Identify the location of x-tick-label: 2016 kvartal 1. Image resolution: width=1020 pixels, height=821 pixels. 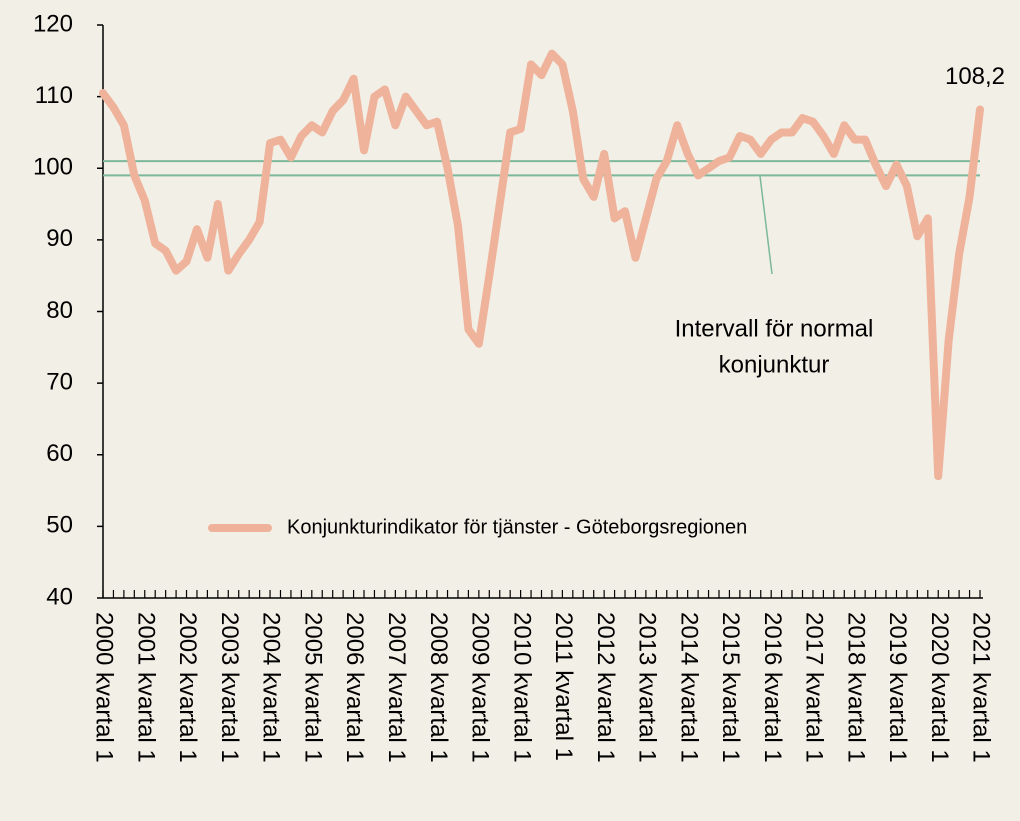
(772, 687).